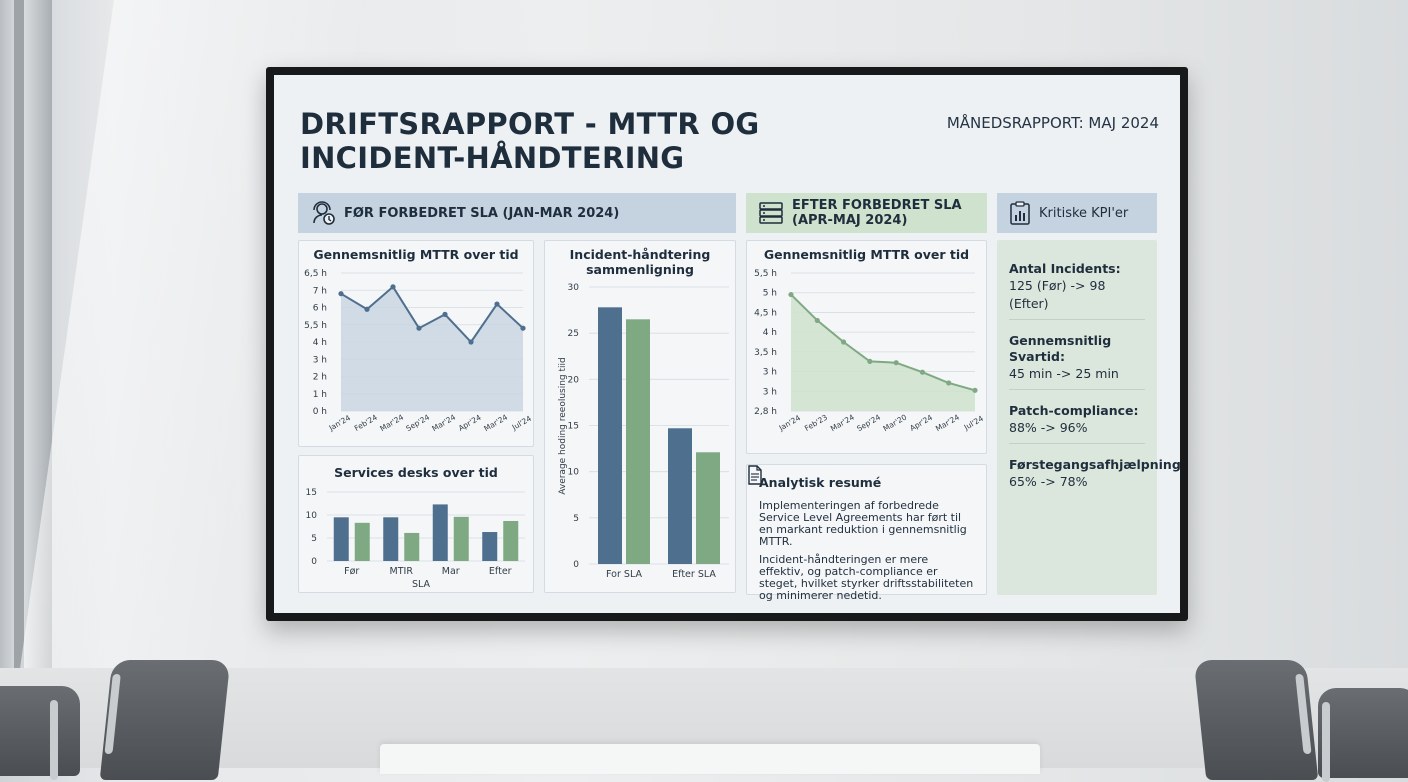 The image size is (1408, 782). I want to click on y-tick-label: 0, so click(314, 562).